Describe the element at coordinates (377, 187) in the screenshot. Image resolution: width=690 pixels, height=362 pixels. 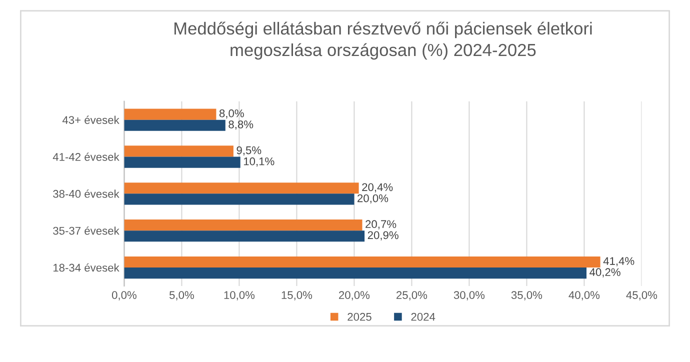
I see `data-label: 20,4%` at that location.